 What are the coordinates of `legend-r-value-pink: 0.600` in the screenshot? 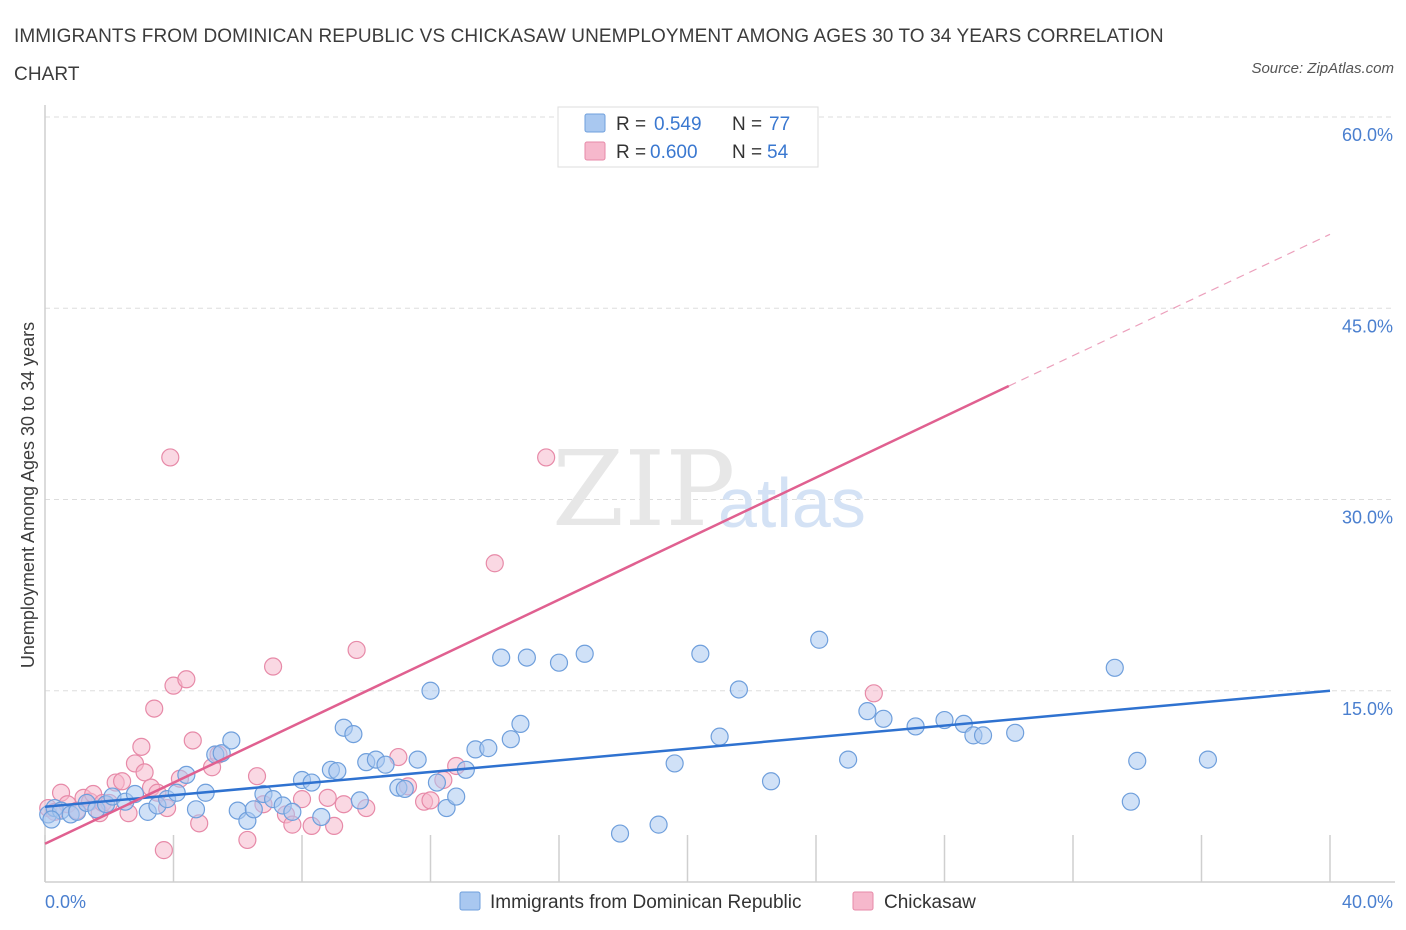 It's located at (674, 152).